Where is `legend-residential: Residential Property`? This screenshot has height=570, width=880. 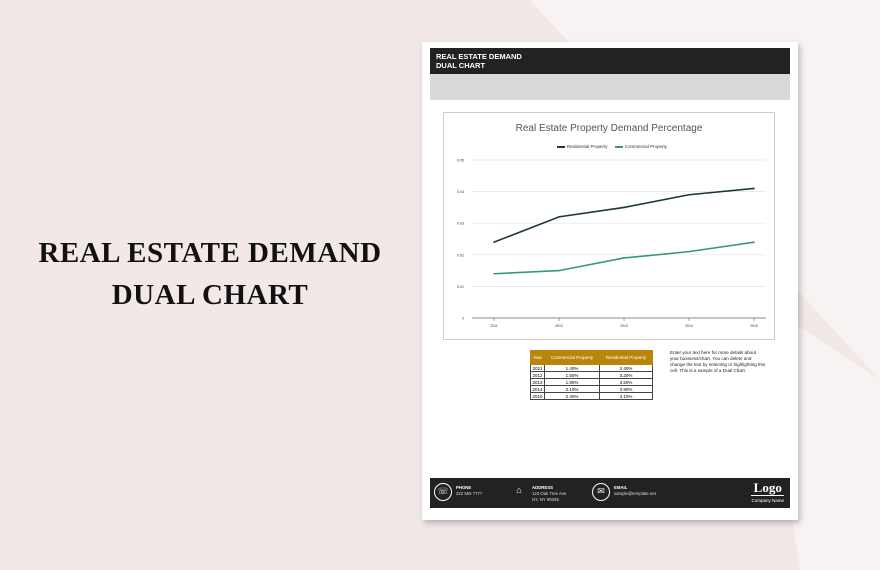 legend-residential: Residential Property is located at coordinates (587, 146).